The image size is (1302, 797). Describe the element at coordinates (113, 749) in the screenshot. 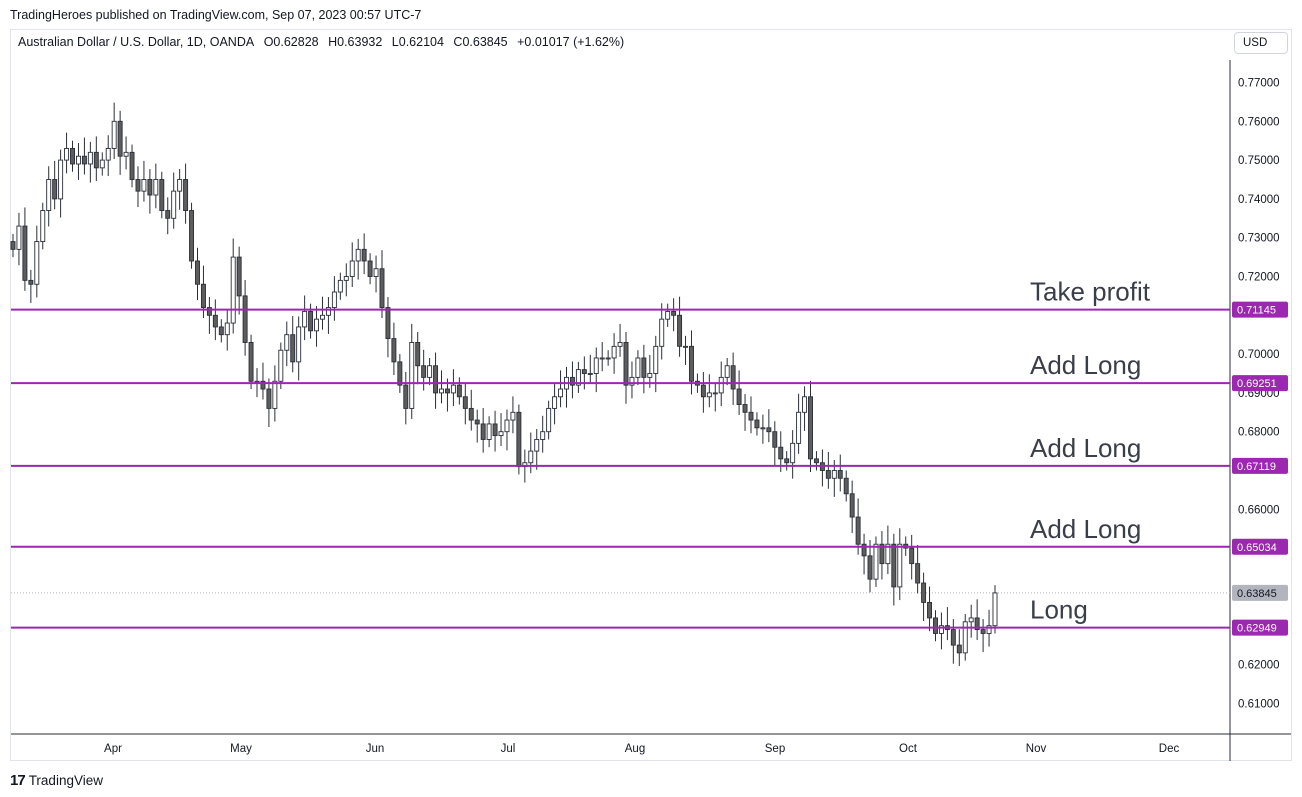

I see `x-tick-label: Apr` at that location.